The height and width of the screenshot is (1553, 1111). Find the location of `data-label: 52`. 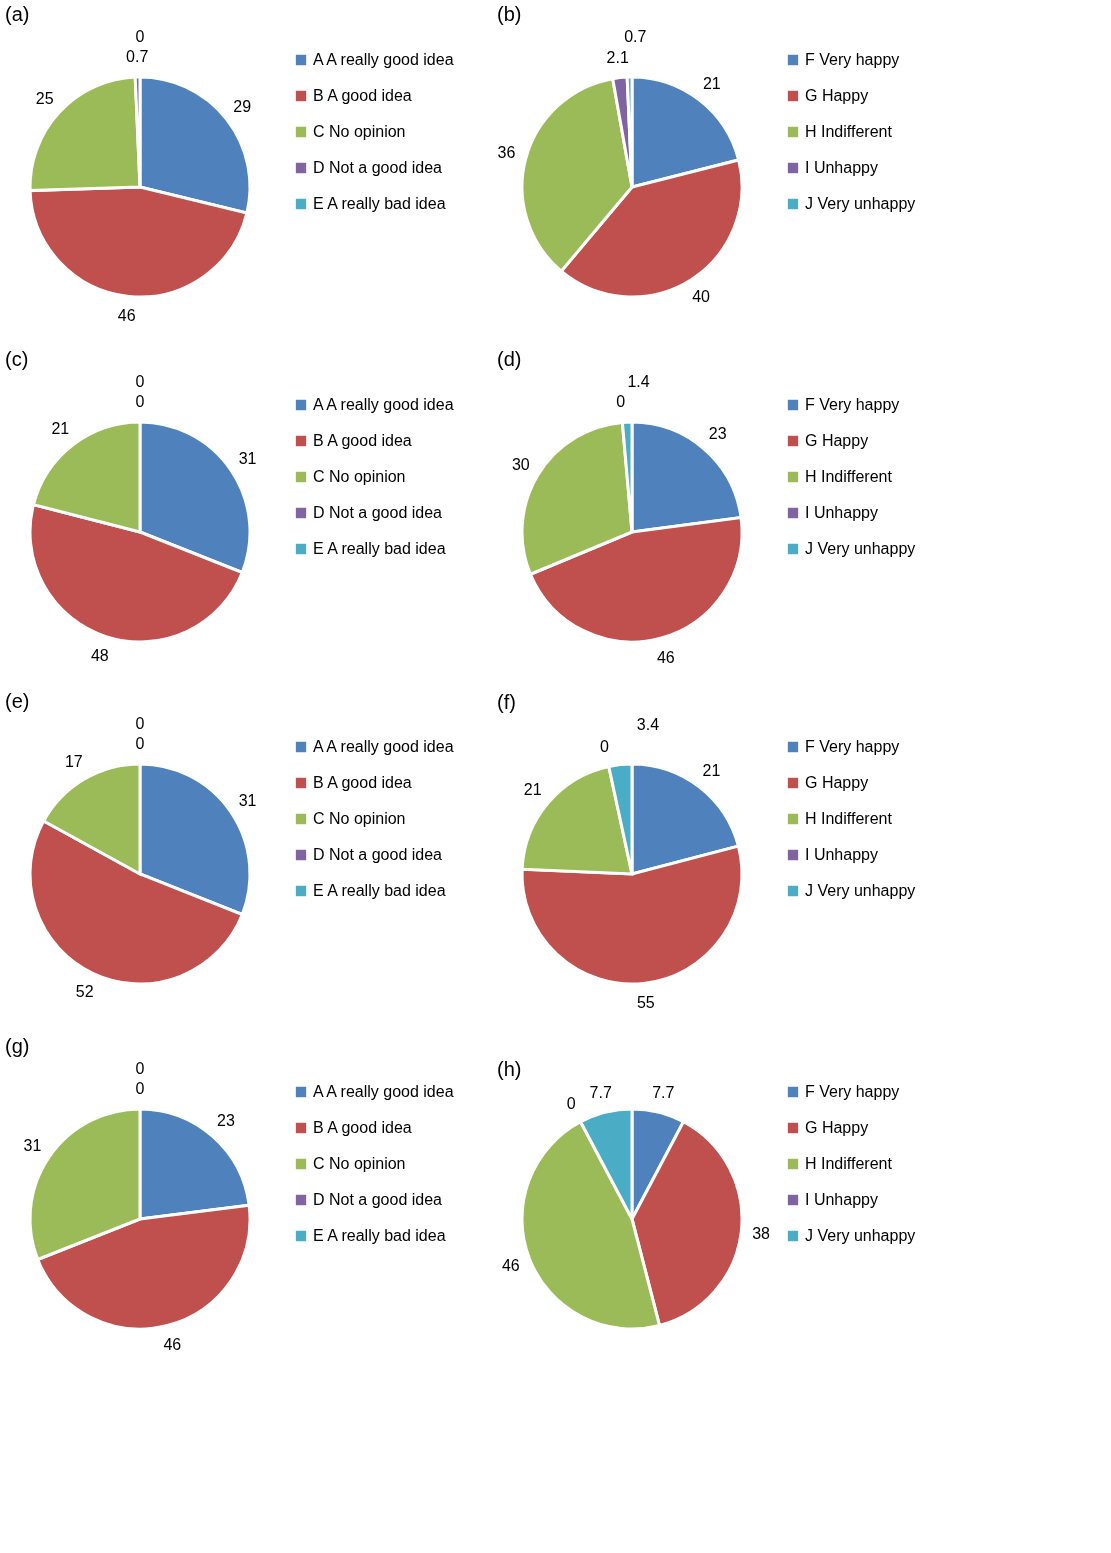

data-label: 52 is located at coordinates (84, 991).